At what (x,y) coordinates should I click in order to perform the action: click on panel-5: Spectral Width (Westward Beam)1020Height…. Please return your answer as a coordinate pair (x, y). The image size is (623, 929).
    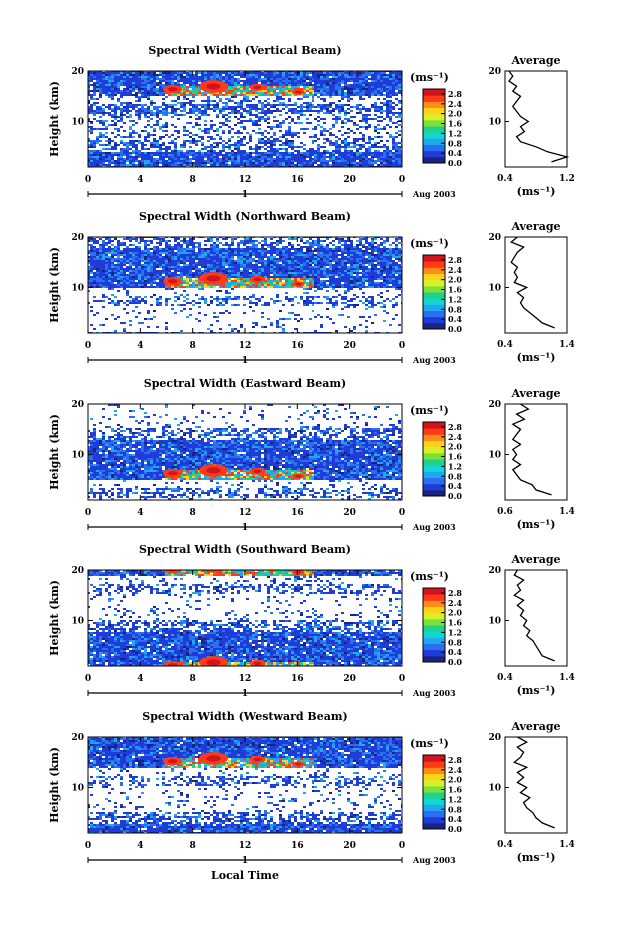
    Looking at the image, I should click on (311, 788).